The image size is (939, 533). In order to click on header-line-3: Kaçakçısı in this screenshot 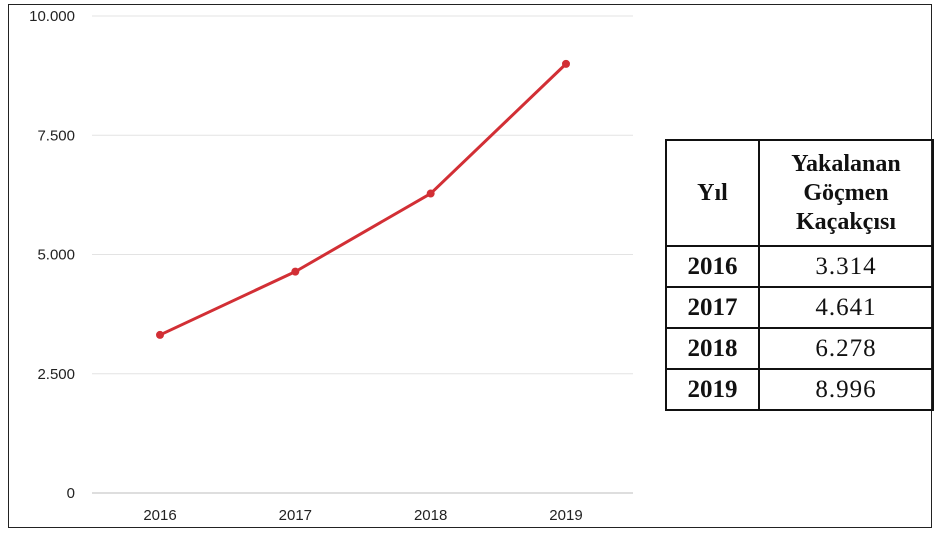, I will do `click(846, 221)`.